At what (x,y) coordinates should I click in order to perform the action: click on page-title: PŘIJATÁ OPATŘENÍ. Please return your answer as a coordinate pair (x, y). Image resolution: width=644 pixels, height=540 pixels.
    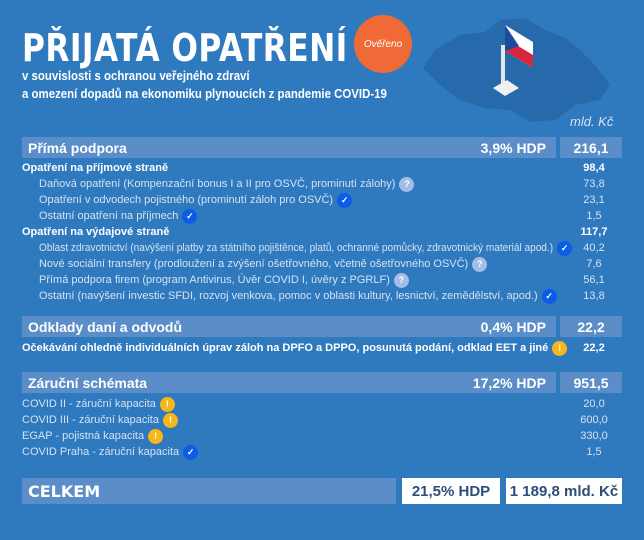
    Looking at the image, I should click on (185, 48).